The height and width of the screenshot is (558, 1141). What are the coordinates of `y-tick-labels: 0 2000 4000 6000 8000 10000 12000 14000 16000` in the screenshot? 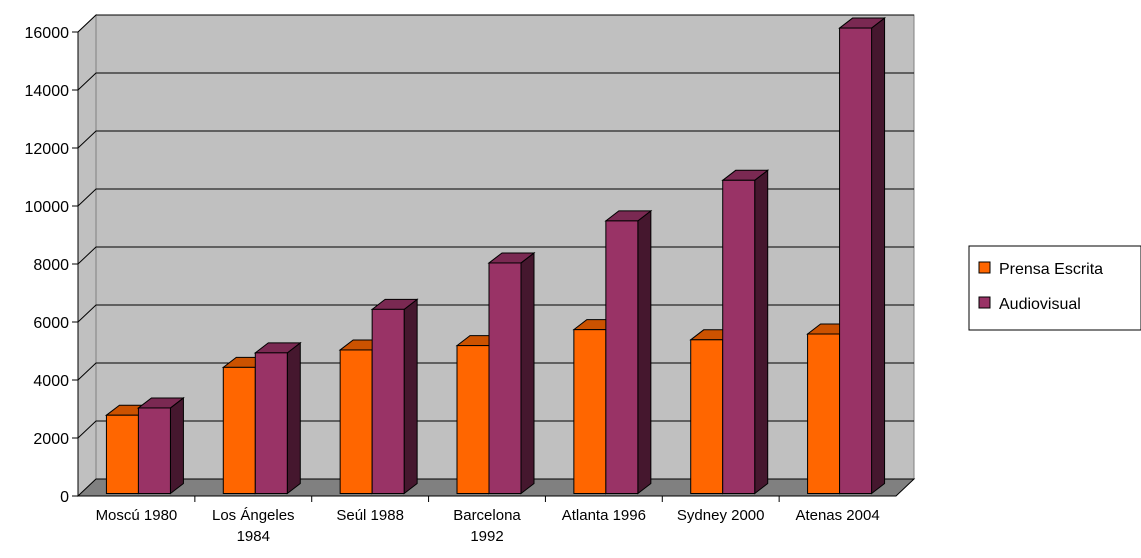 It's located at (47, 265).